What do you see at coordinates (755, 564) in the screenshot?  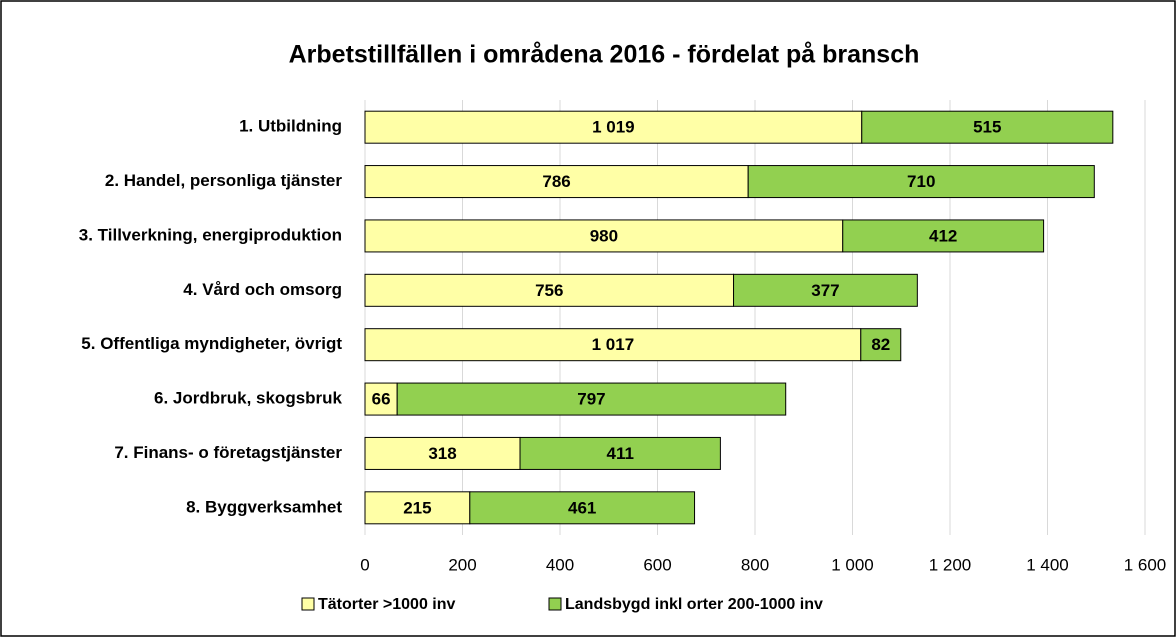 I see `x-tick-label: 800` at bounding box center [755, 564].